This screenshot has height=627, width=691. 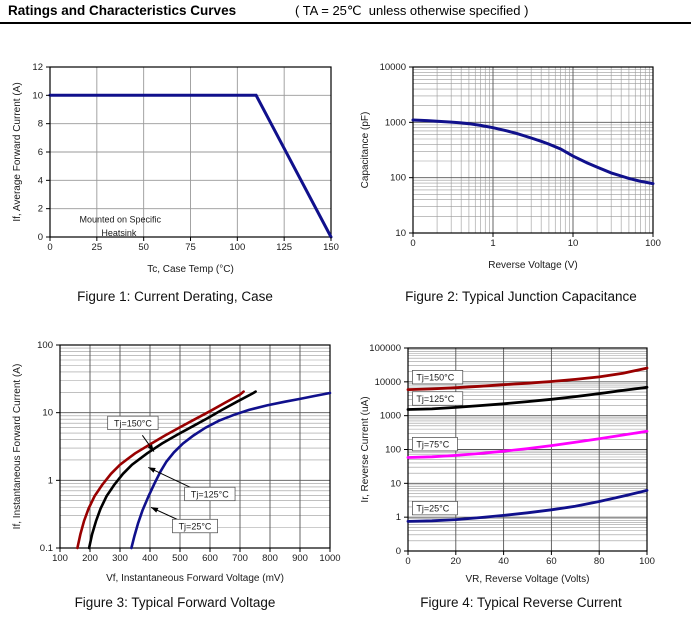 What do you see at coordinates (190, 247) in the screenshot?
I see `svg-text: 75` at bounding box center [190, 247].